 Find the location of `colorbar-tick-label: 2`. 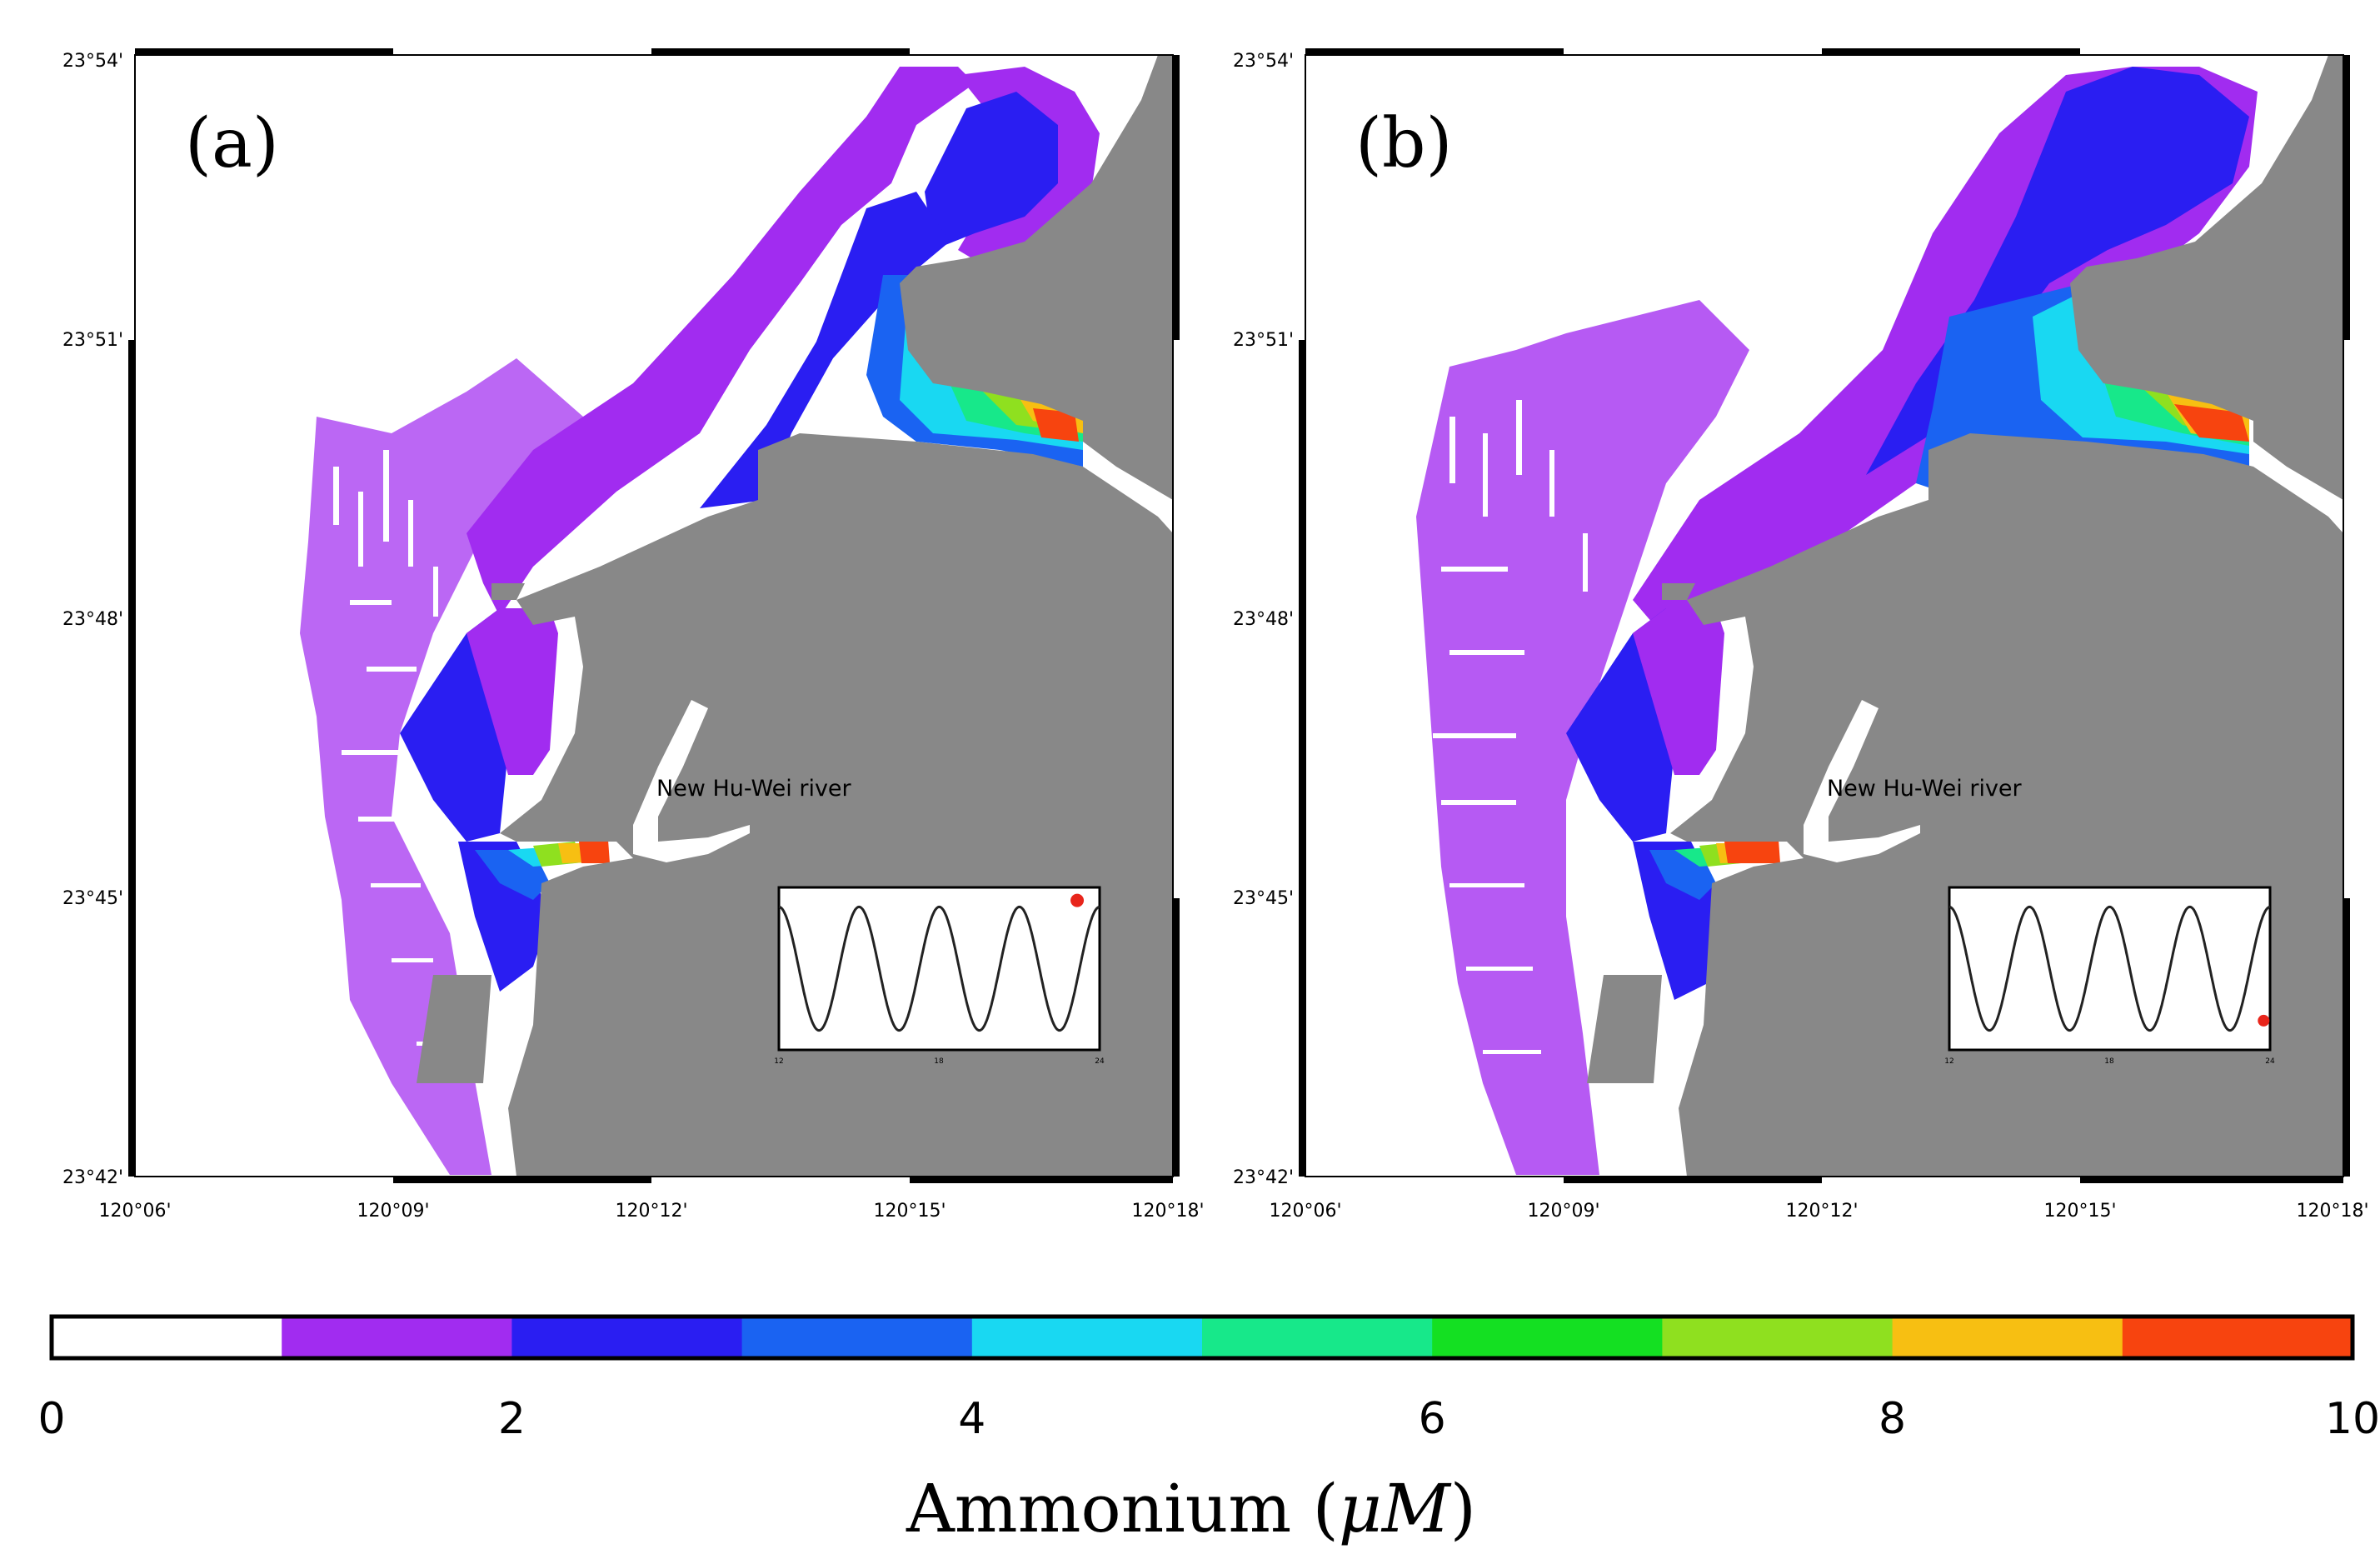

colorbar-tick-label: 2 is located at coordinates (512, 1419).